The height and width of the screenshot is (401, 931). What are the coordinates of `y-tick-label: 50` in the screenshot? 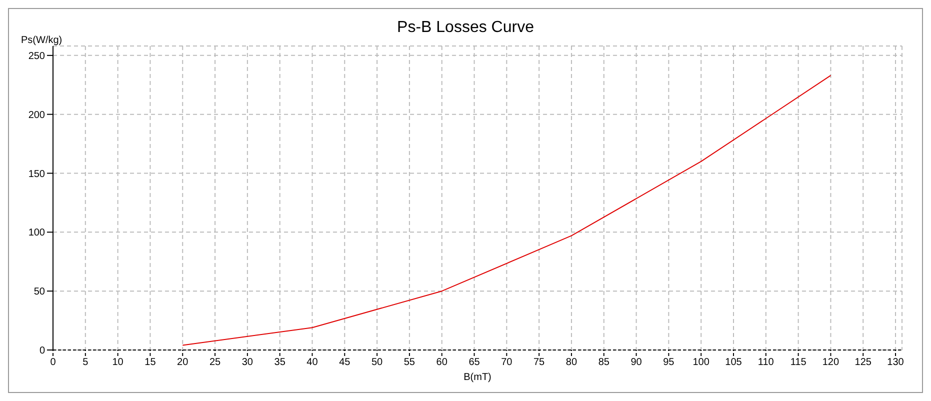 It's located at (40, 292).